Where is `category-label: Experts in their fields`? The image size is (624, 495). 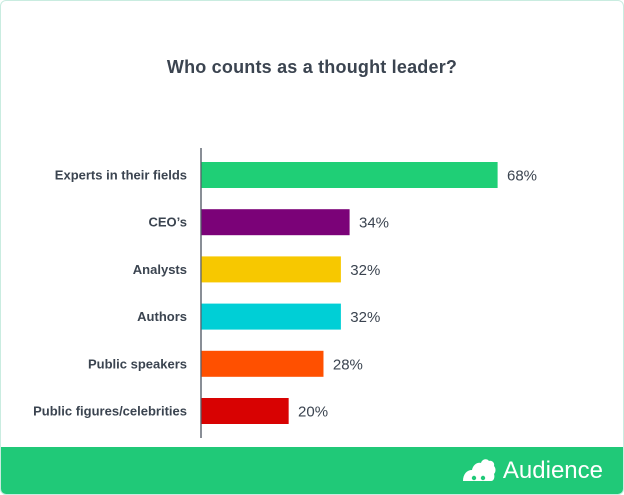 category-label: Experts in their fields is located at coordinates (121, 175).